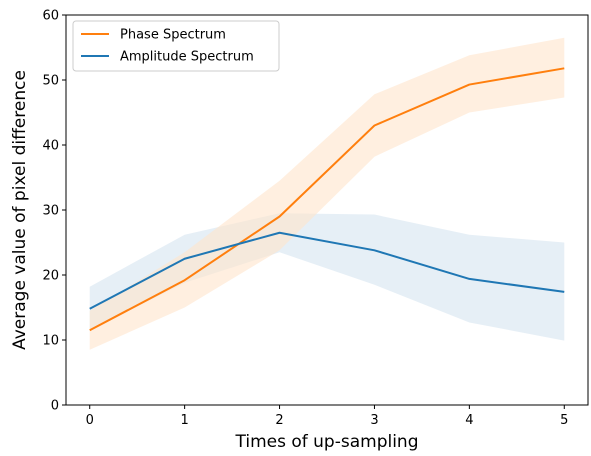  I want to click on legend-label-amplitude-spectrum: Amplitude Spectrum, so click(187, 57).